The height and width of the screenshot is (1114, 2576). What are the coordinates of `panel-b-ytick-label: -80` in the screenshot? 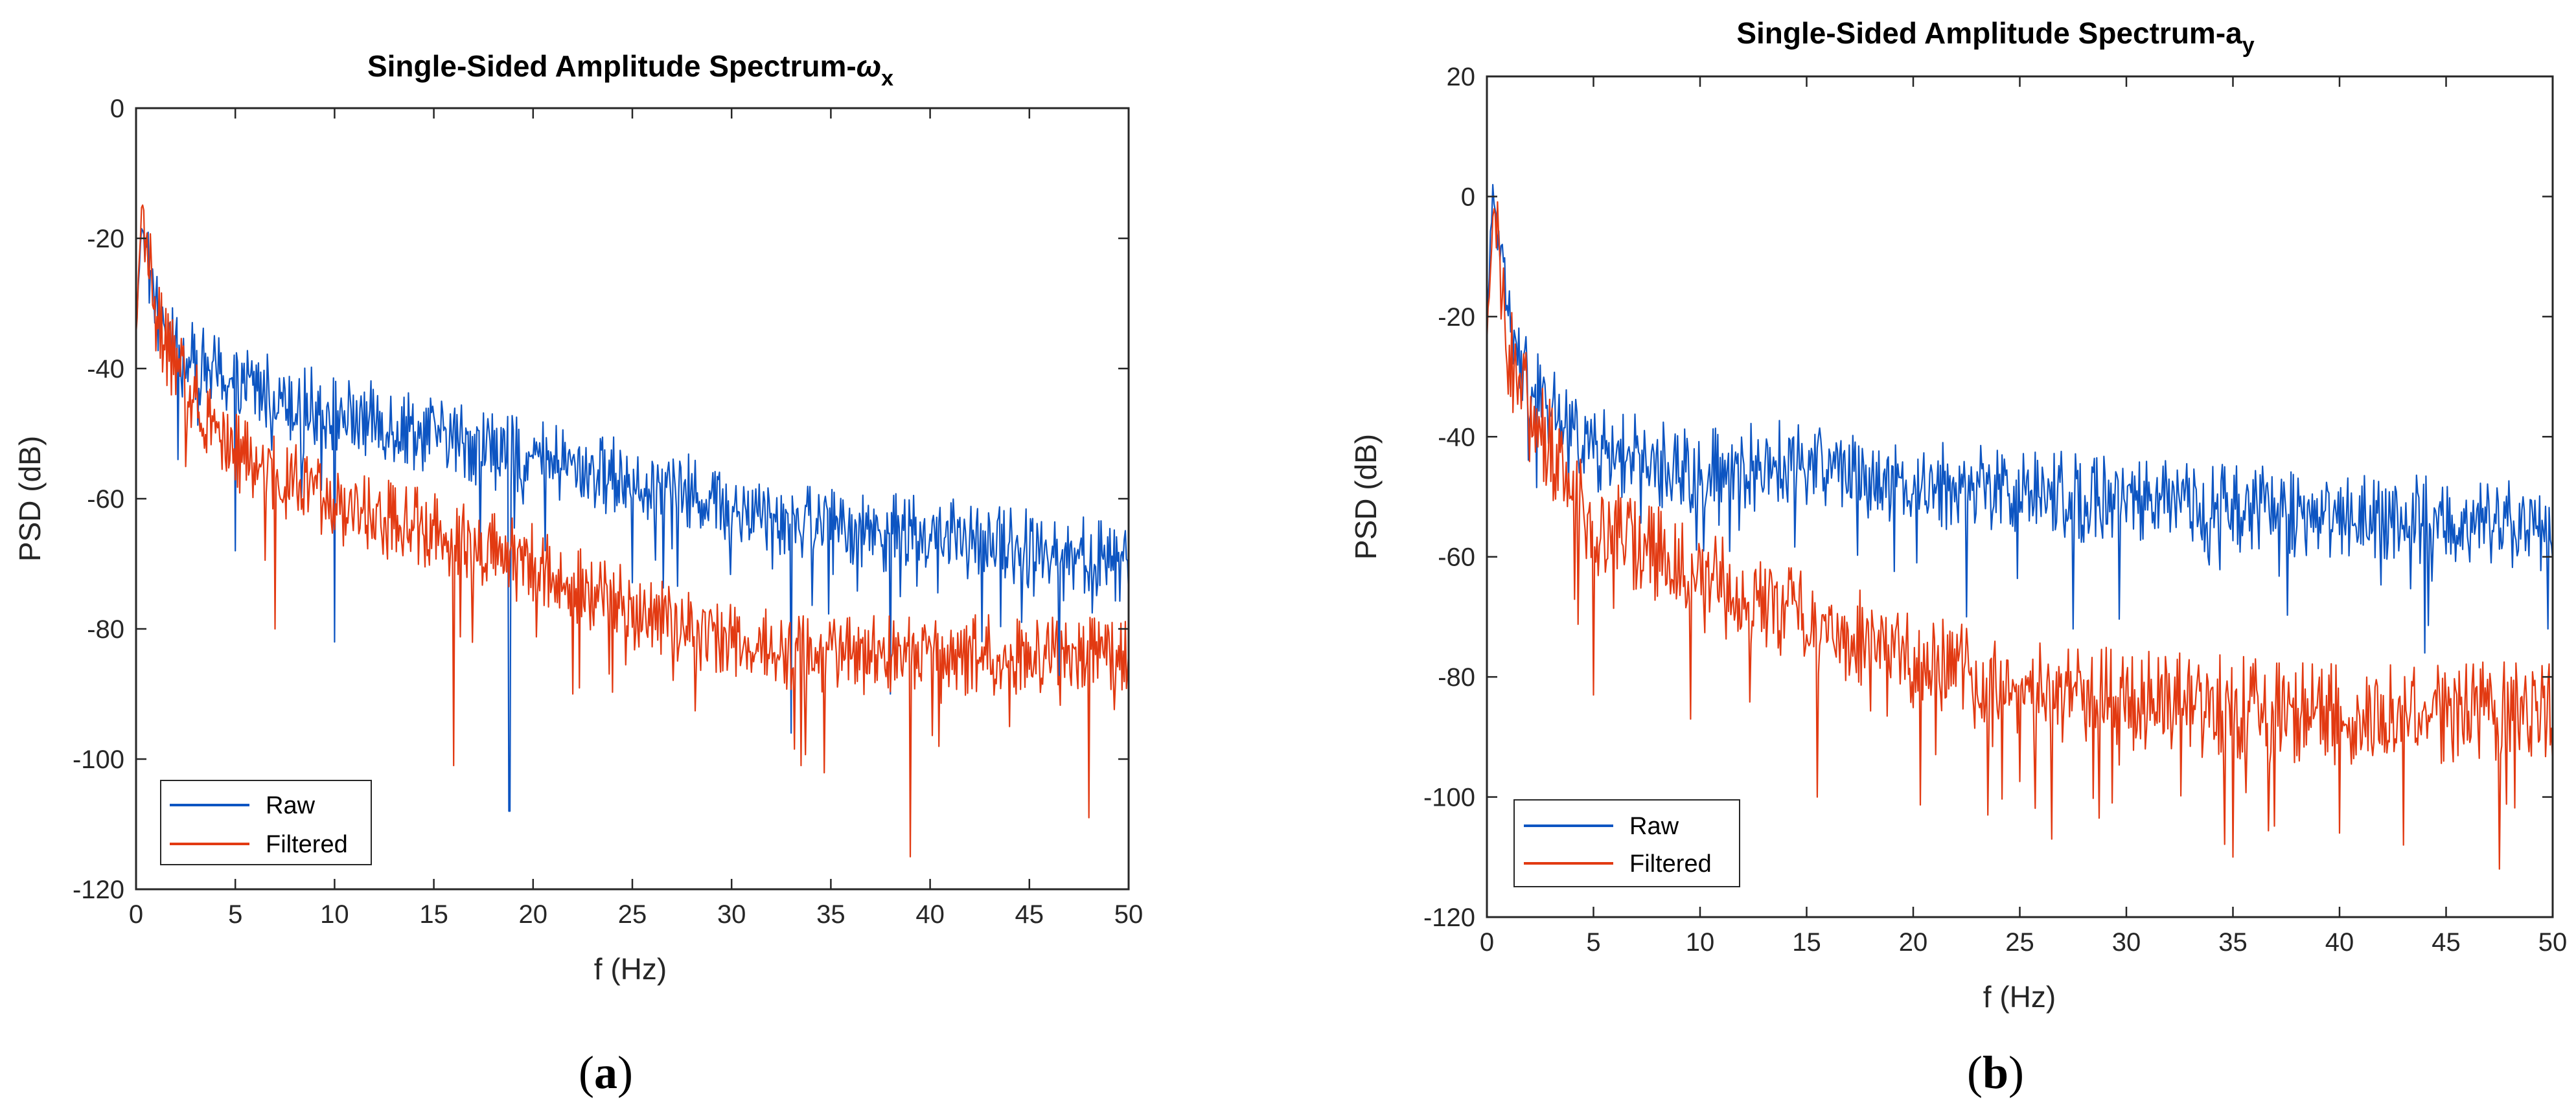 It's located at (1456, 677).